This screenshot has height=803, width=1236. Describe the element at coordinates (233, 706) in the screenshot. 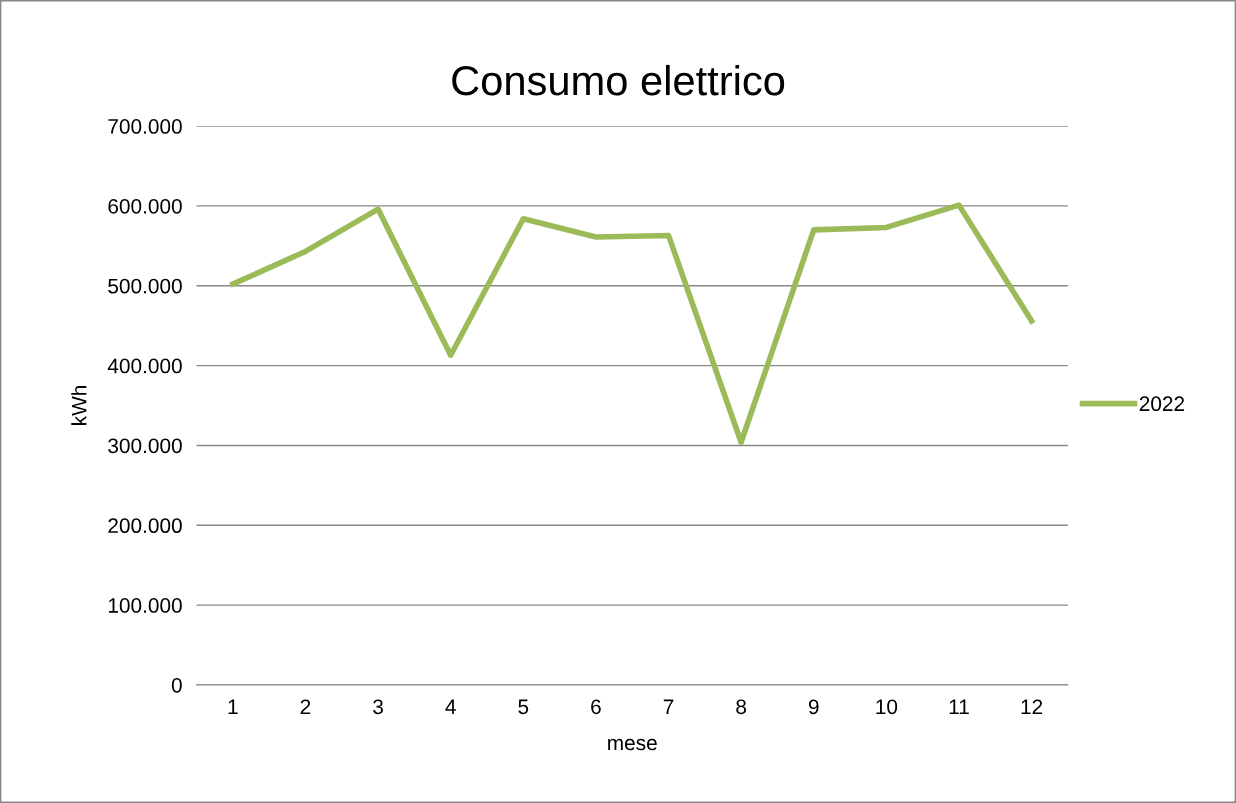

I see `x-tick-label: 1` at that location.